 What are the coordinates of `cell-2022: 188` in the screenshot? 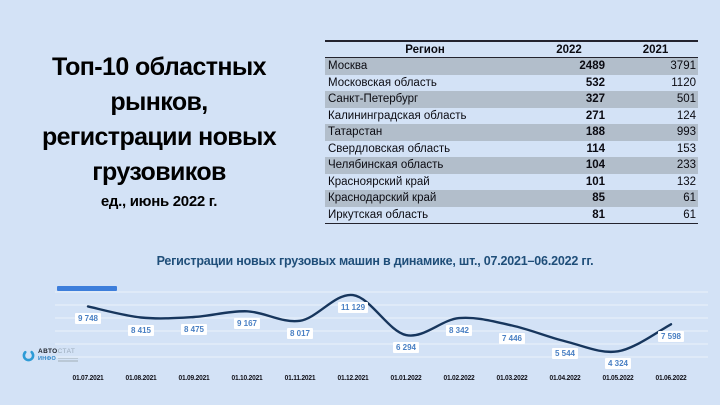 It's located at (595, 132).